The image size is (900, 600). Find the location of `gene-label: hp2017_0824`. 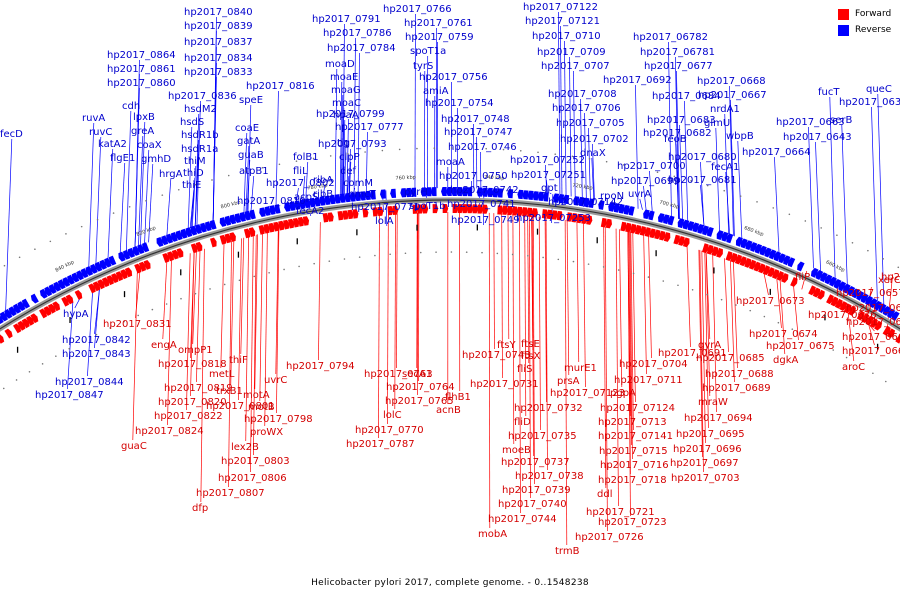

gene-label: hp2017_0824 is located at coordinates (169, 431).